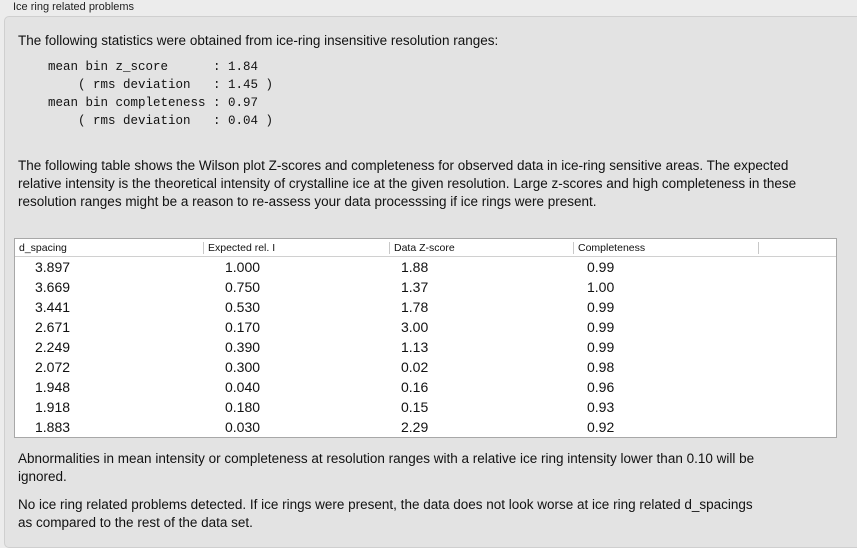 The width and height of the screenshot is (857, 548). Describe the element at coordinates (43, 248) in the screenshot. I see `column-header: d_spacing` at that location.